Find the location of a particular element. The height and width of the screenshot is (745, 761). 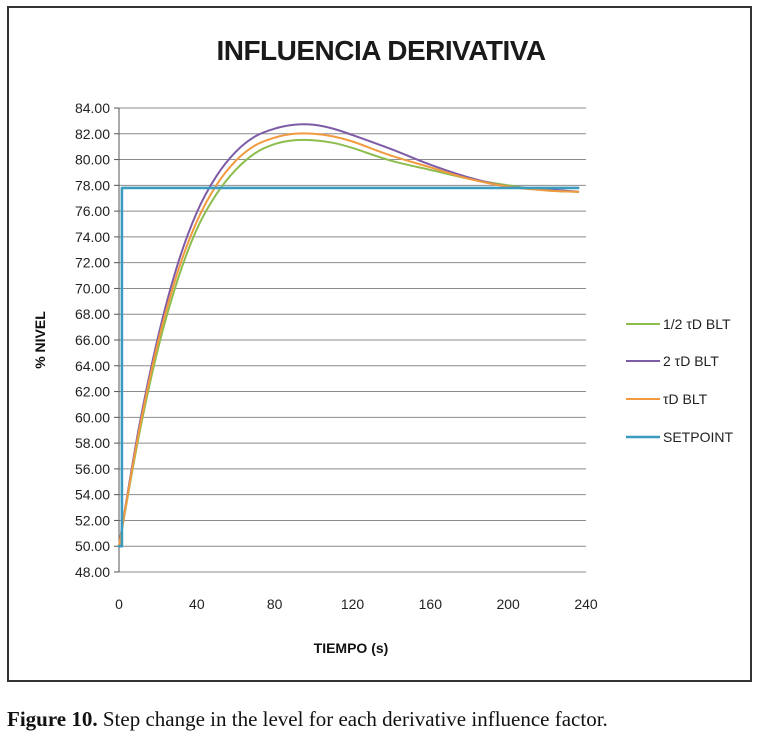

y-tick-label-3: 54.00 is located at coordinates (92, 495).